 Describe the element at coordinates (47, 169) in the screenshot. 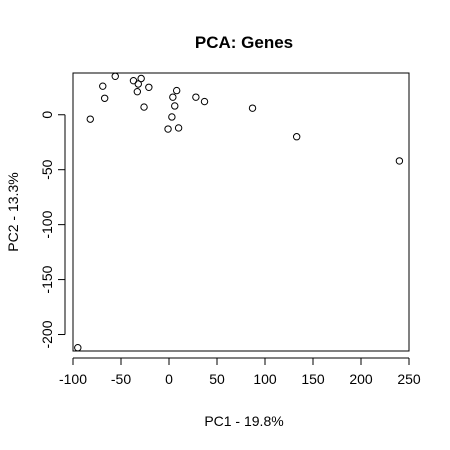

I see `y-tick-label: -50` at that location.